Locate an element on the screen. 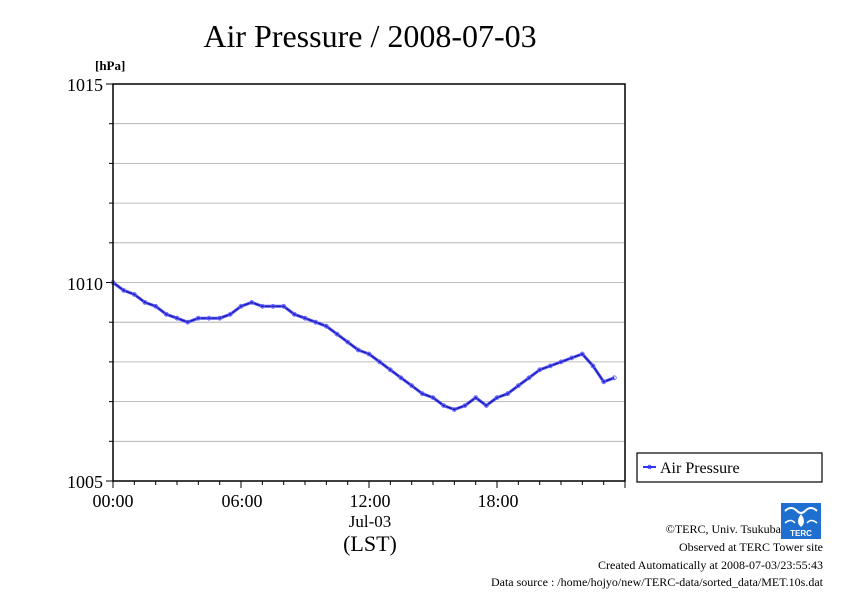  x-tick-label: 12:00 is located at coordinates (369, 501).